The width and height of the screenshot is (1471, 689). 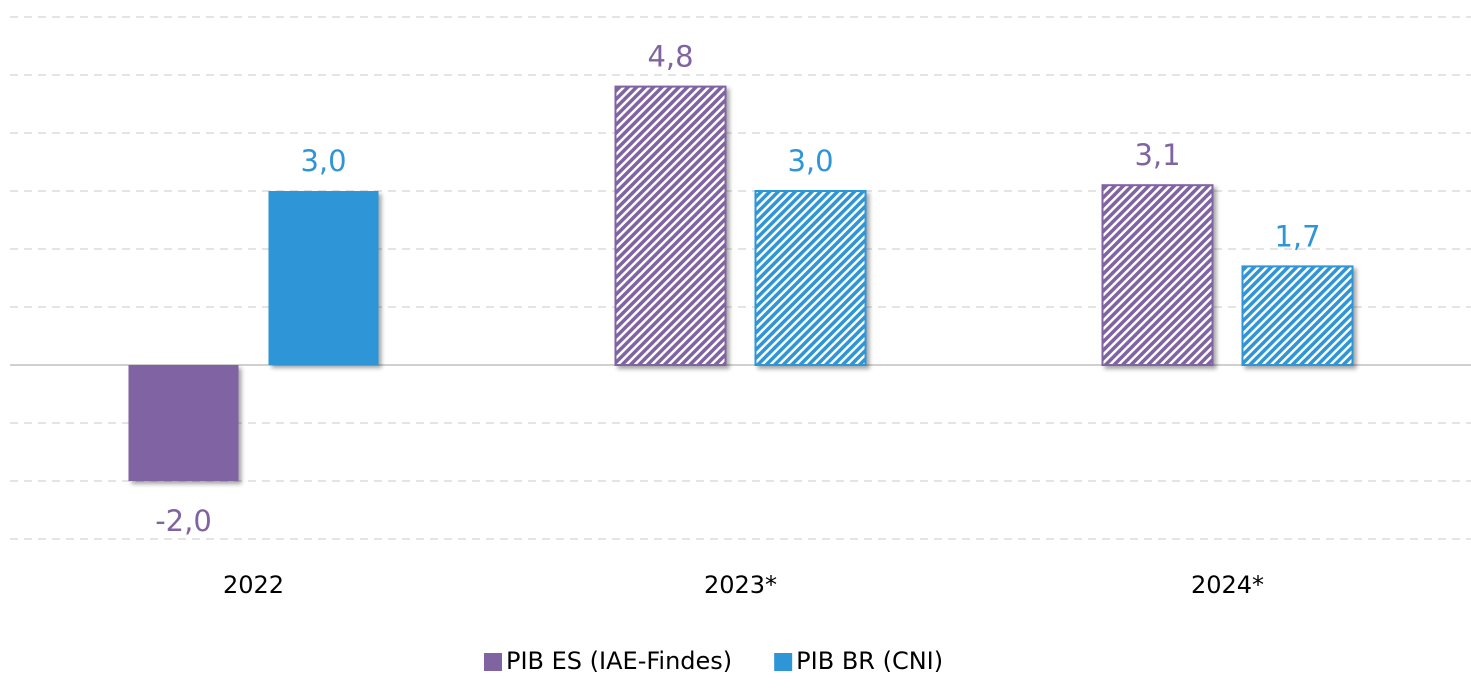 I want to click on x-tick-label: 2024*, so click(x=1227, y=585).